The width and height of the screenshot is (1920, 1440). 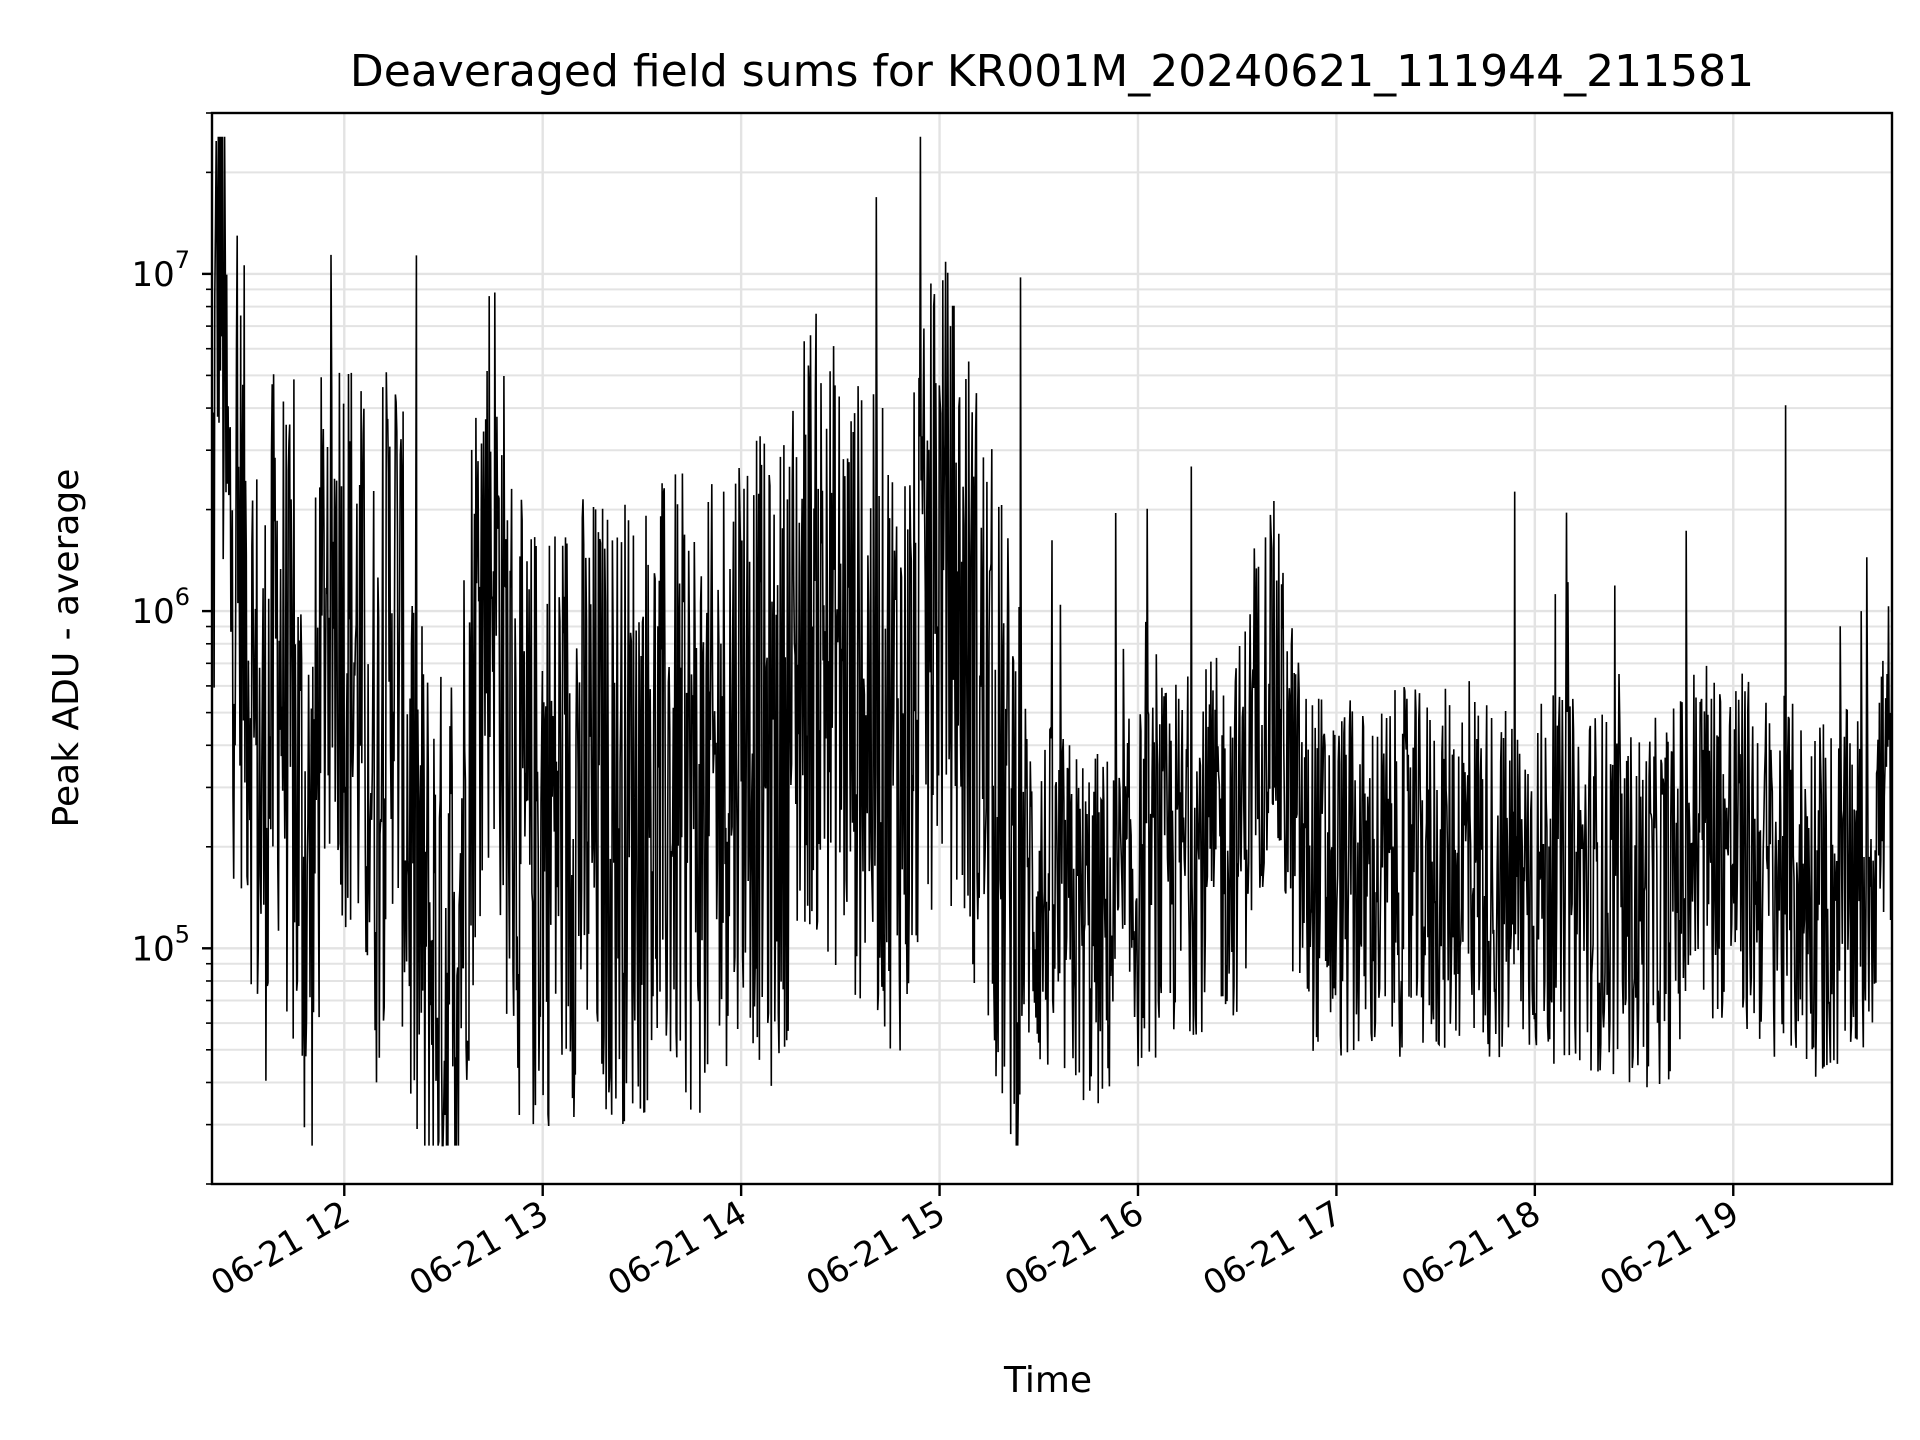 What do you see at coordinates (171, 648) in the screenshot?
I see `y-axis: 10⁵ 10⁶ 10⁷` at bounding box center [171, 648].